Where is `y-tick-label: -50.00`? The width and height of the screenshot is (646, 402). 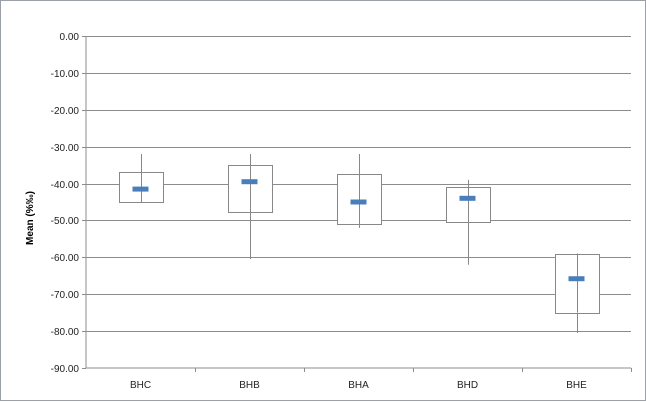 y-tick-label: -50.00 is located at coordinates (65, 221).